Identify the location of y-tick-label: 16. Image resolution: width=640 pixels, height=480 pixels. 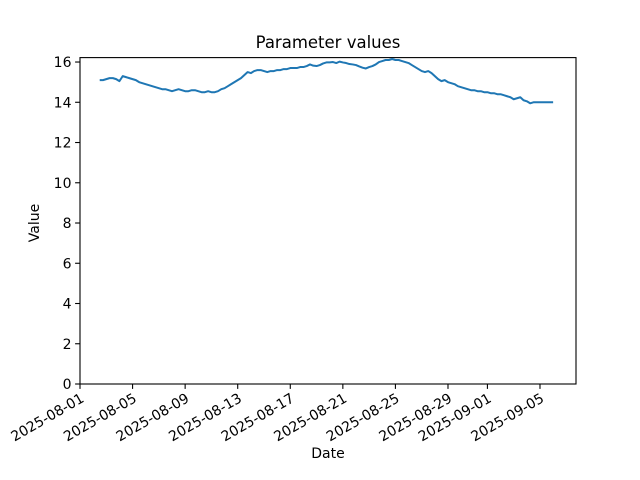
(63, 63).